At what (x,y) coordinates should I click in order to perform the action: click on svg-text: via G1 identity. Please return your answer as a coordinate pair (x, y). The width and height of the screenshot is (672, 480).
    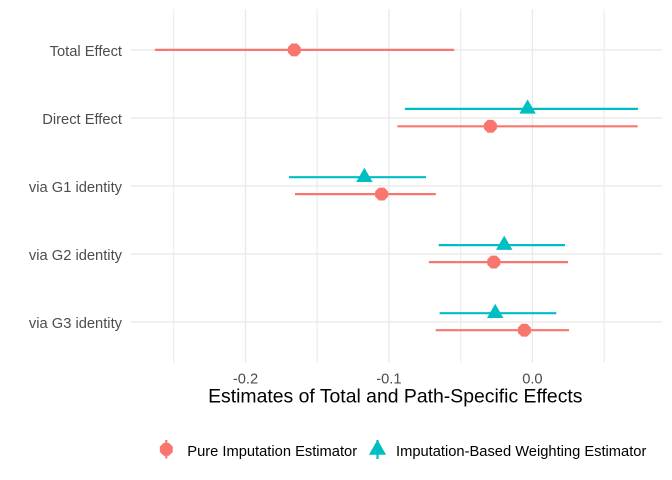
    Looking at the image, I should click on (76, 188).